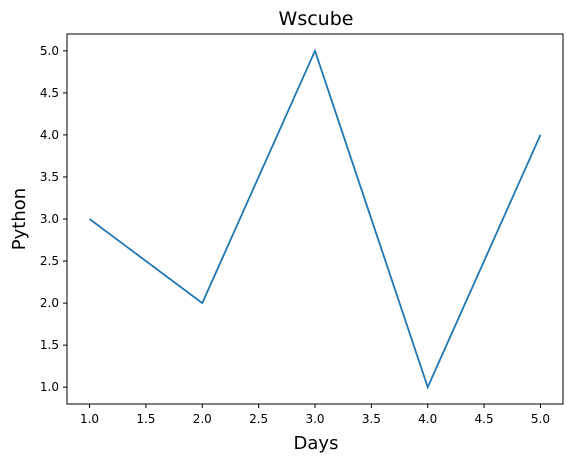 Image resolution: width=573 pixels, height=463 pixels. I want to click on y-axis-title: Python, so click(19, 219).